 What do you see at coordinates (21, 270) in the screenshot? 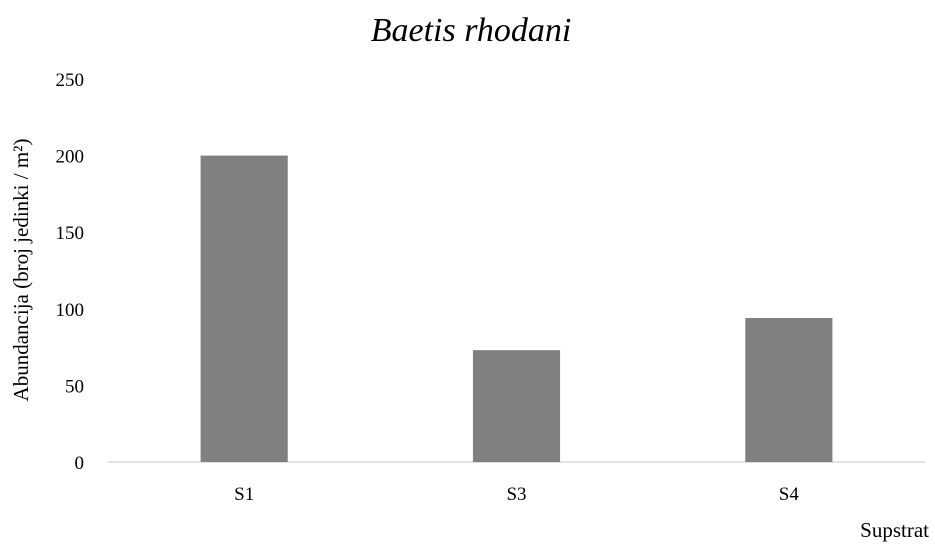
I see `y-axis-title: Abundancija (broj jedinki / m²)` at bounding box center [21, 270].